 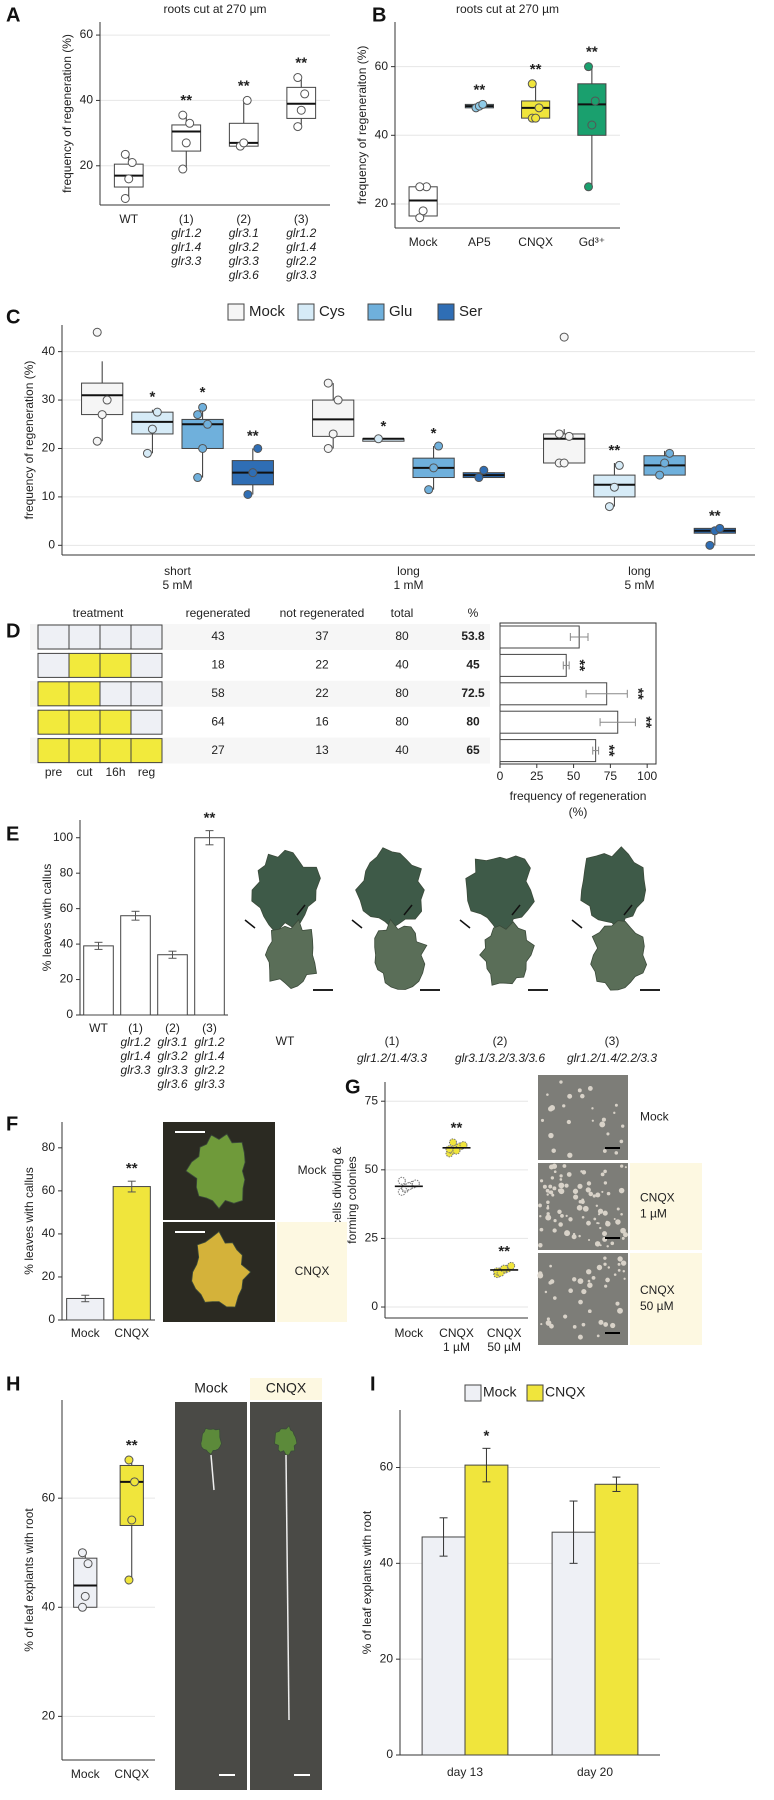 What do you see at coordinates (84, 772) in the screenshot?
I see `treatment-step: cut` at bounding box center [84, 772].